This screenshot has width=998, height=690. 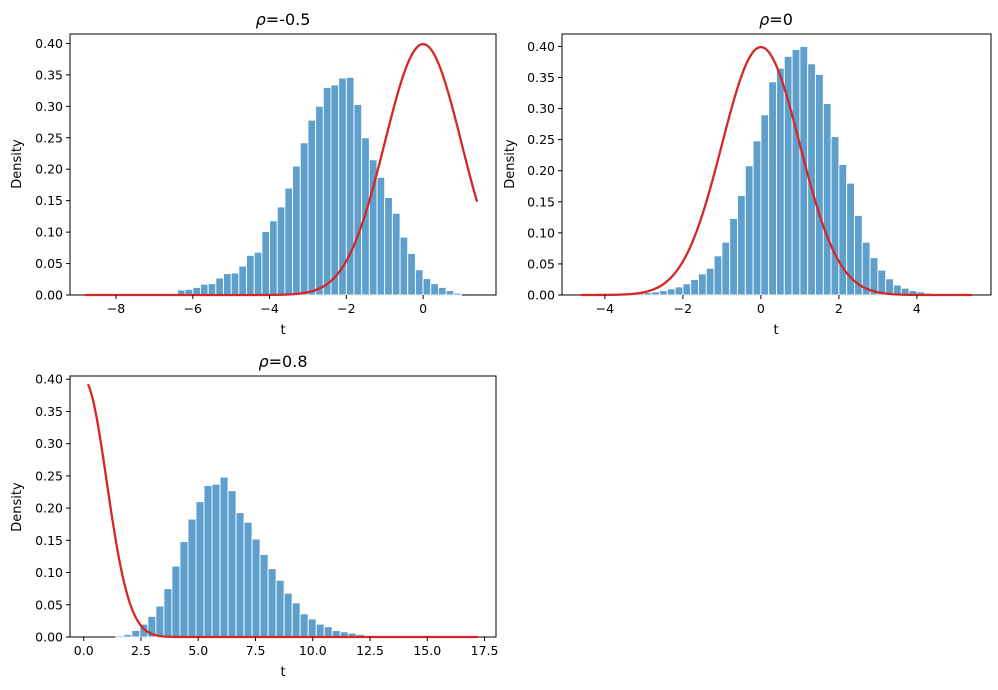 What do you see at coordinates (313, 650) in the screenshot?
I see `x-tick-label: 10.0` at bounding box center [313, 650].